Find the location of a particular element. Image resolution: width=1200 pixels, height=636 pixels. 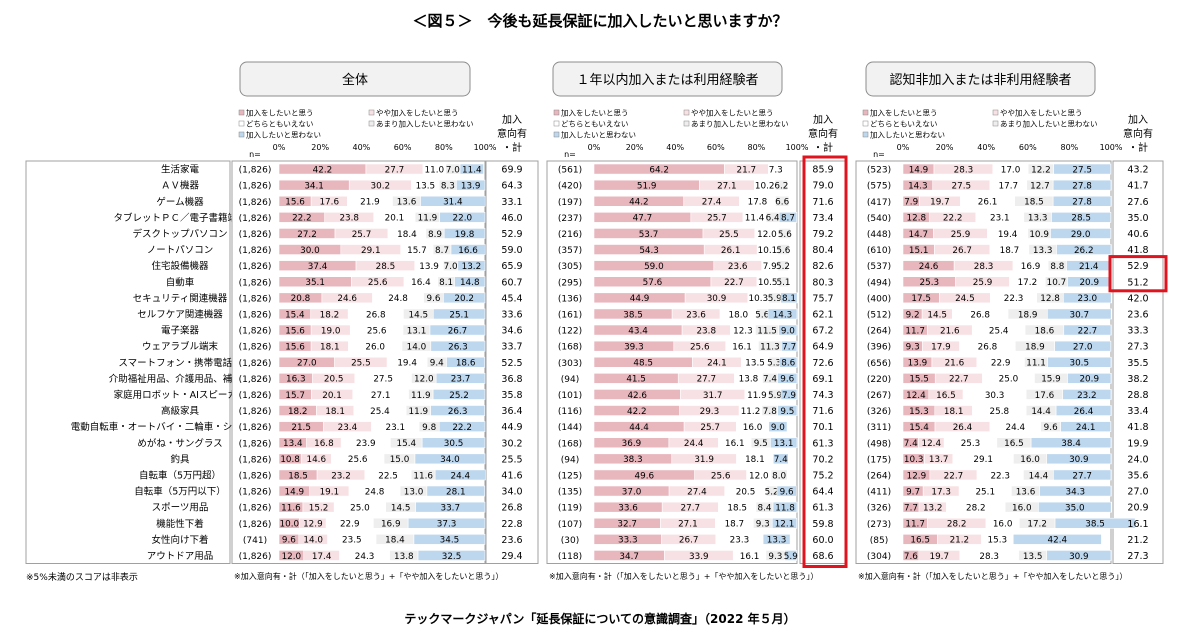

category-label: 家庭用ロボット・AIスピーカー is located at coordinates (180, 395).